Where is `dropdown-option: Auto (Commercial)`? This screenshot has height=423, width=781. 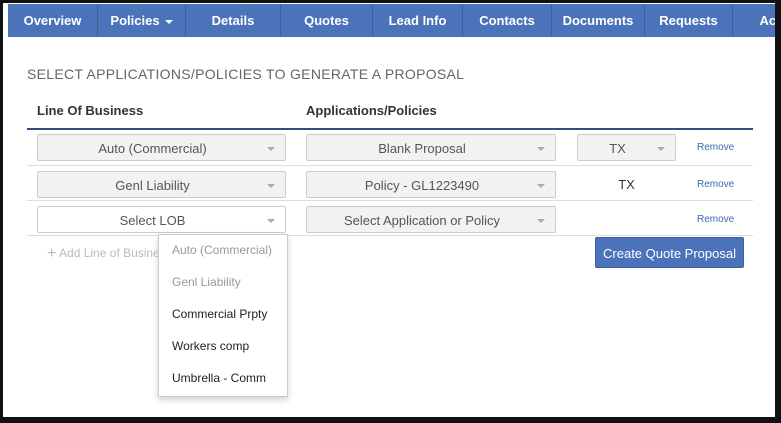
dropdown-option: Auto (Commercial) is located at coordinates (222, 250).